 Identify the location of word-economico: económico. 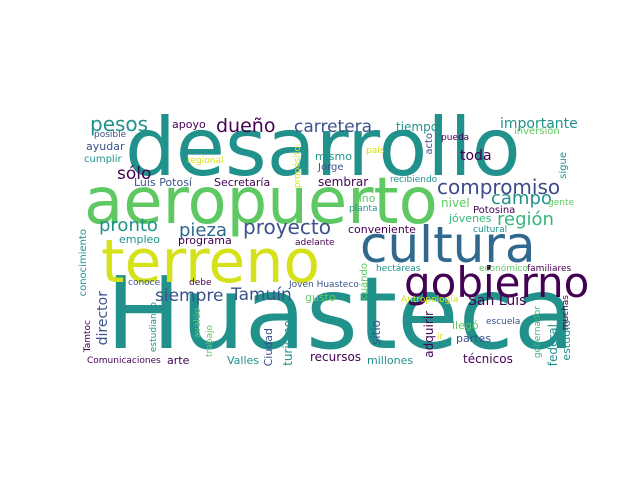
(503, 269).